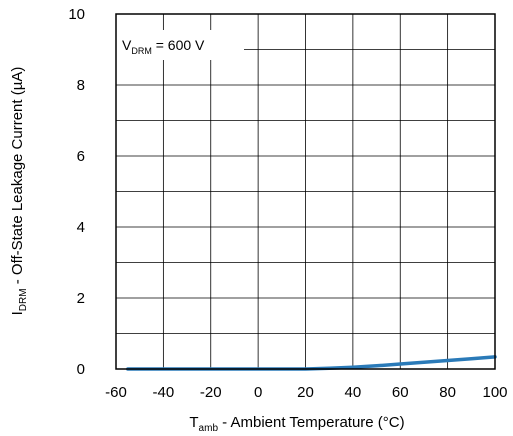  I want to click on x-tick-label: -60, so click(116, 392).